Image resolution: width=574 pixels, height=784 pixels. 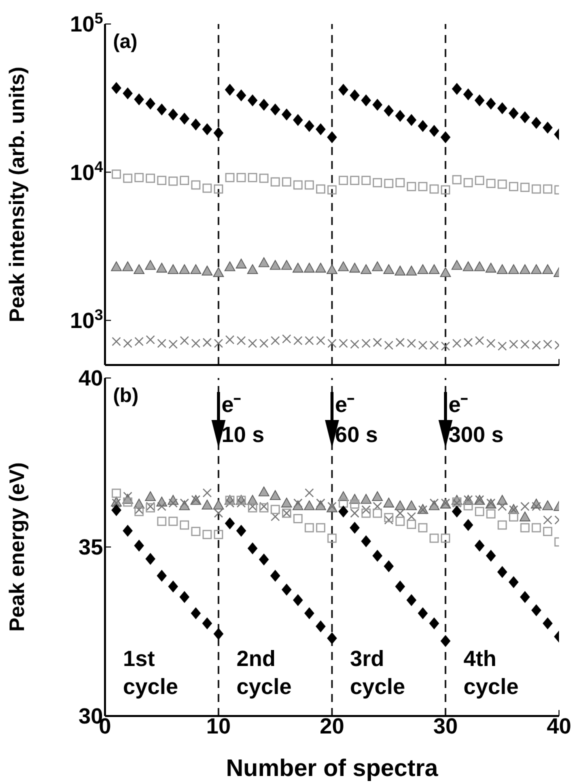 I want to click on y-tick-label: 35, so click(x=90, y=547).